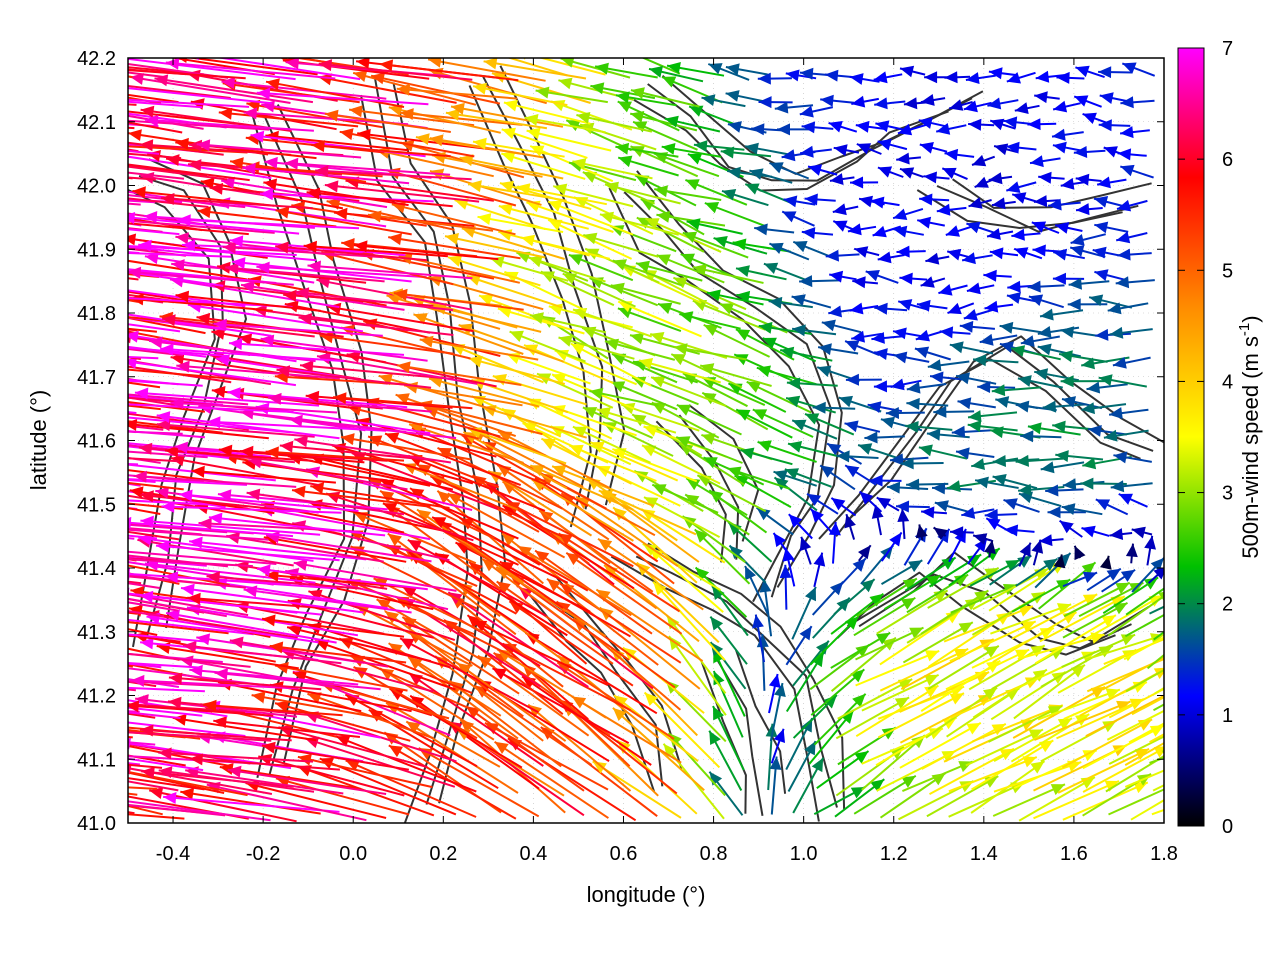 The height and width of the screenshot is (960, 1280). Describe the element at coordinates (1227, 49) in the screenshot. I see `colorbar-tick-label: 7` at that location.